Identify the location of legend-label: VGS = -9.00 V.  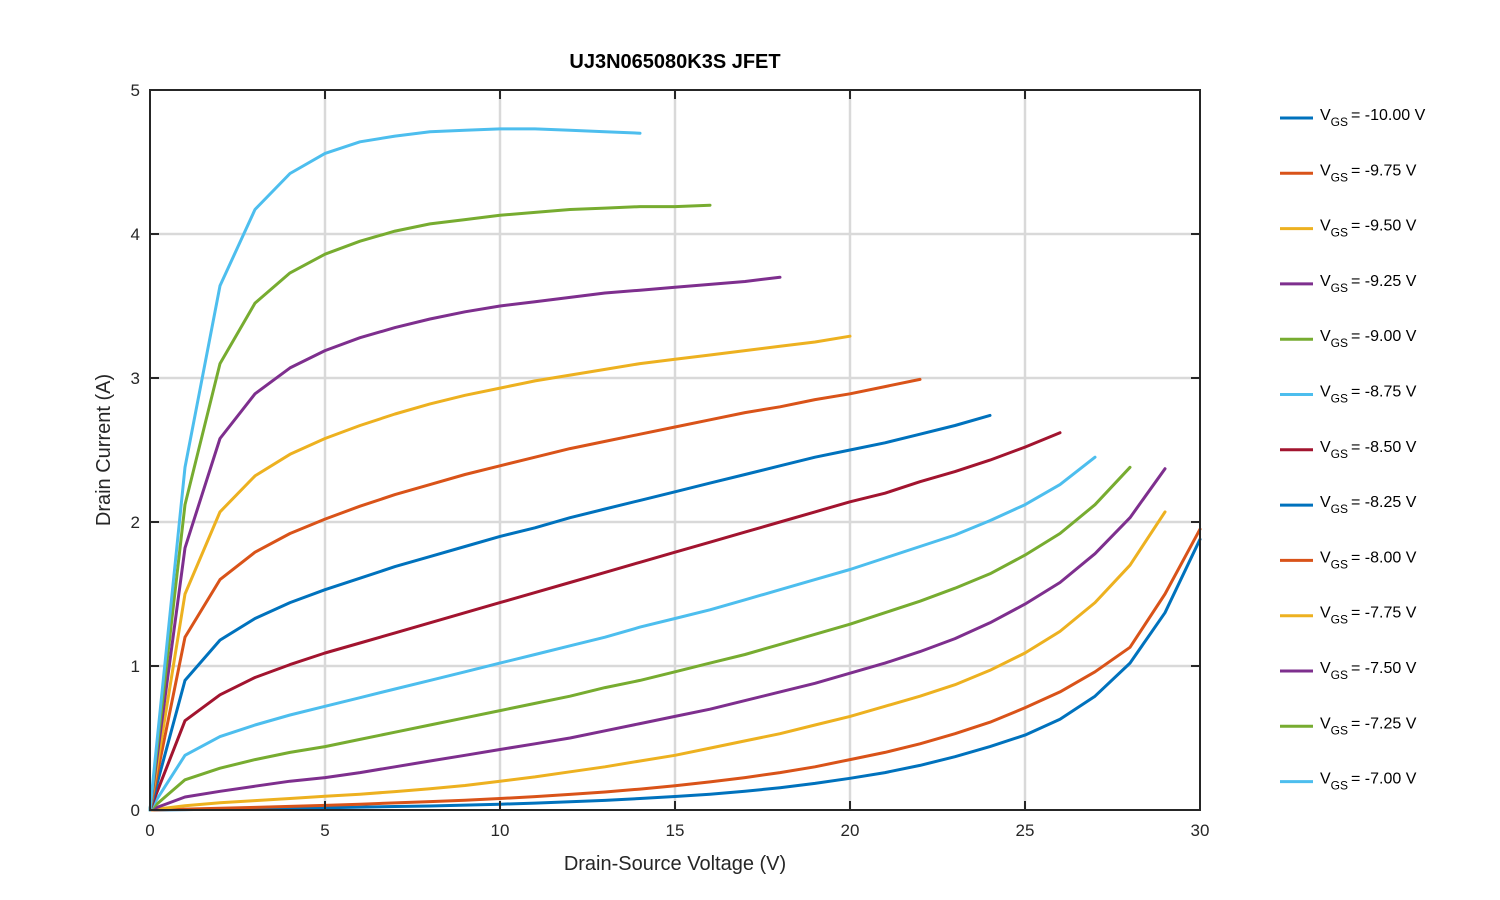
(1368, 339).